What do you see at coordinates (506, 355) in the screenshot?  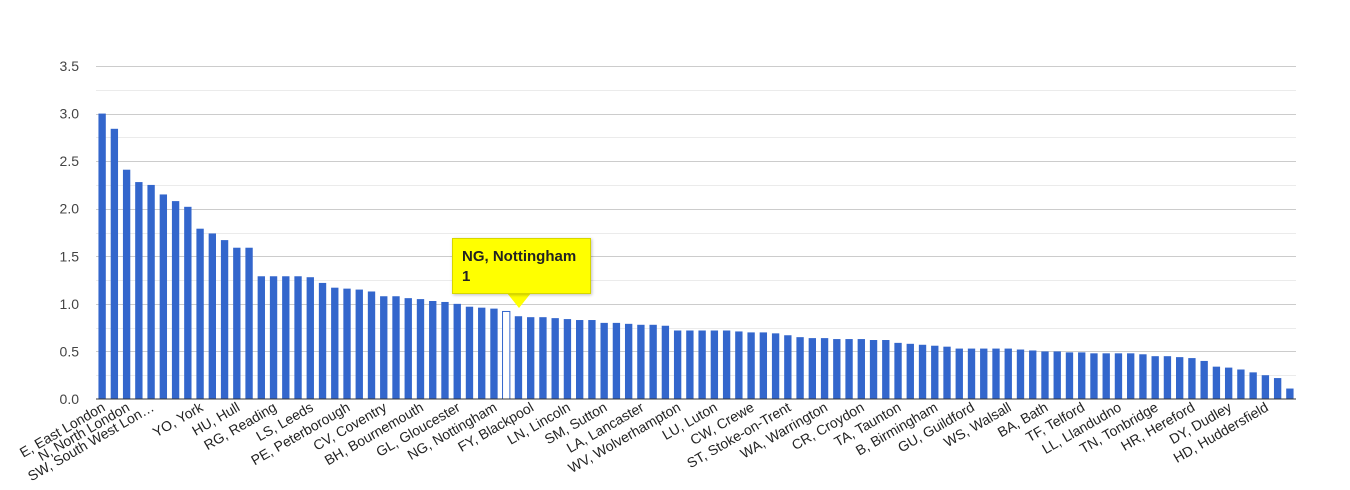 I see `bar-highlighted` at bounding box center [506, 355].